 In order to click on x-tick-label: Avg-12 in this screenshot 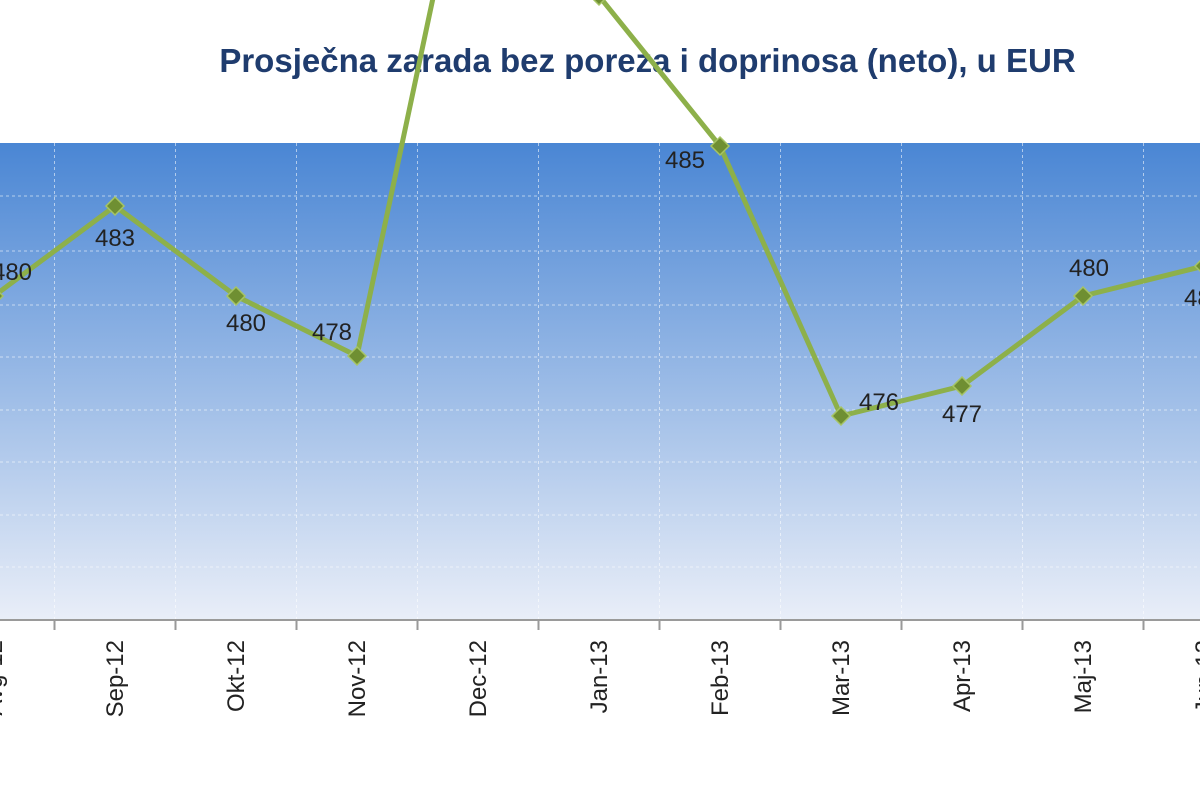, I will do `click(4, 678)`.